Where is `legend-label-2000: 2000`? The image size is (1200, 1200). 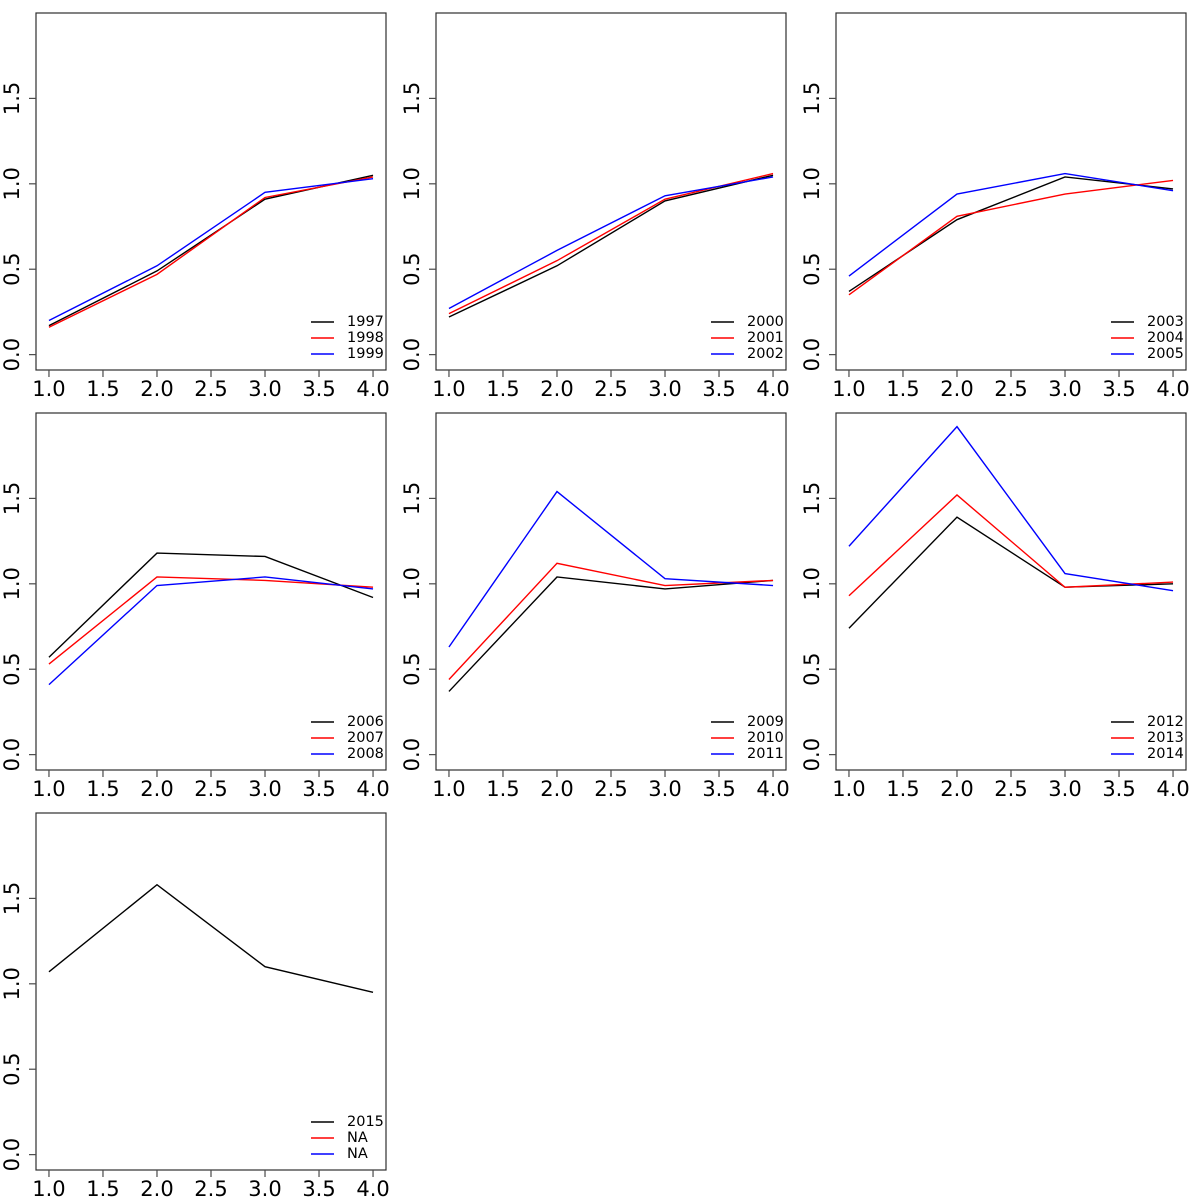
legend-label-2000: 2000 is located at coordinates (765, 322).